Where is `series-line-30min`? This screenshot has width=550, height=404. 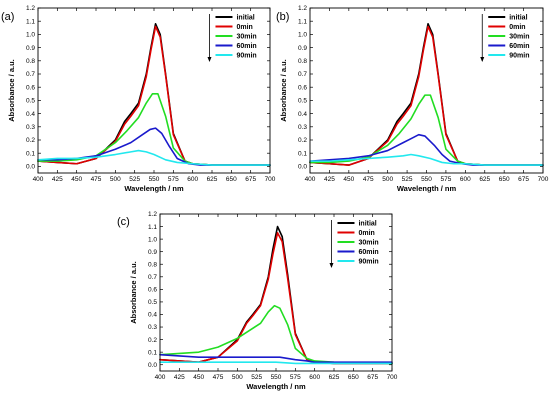 series-line-30min is located at coordinates (426, 130).